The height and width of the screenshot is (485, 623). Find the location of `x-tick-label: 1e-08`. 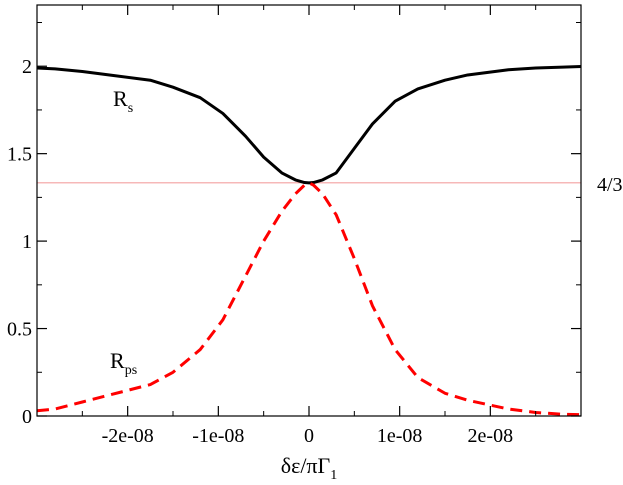

x-tick-label: 1e-08 is located at coordinates (400, 436).